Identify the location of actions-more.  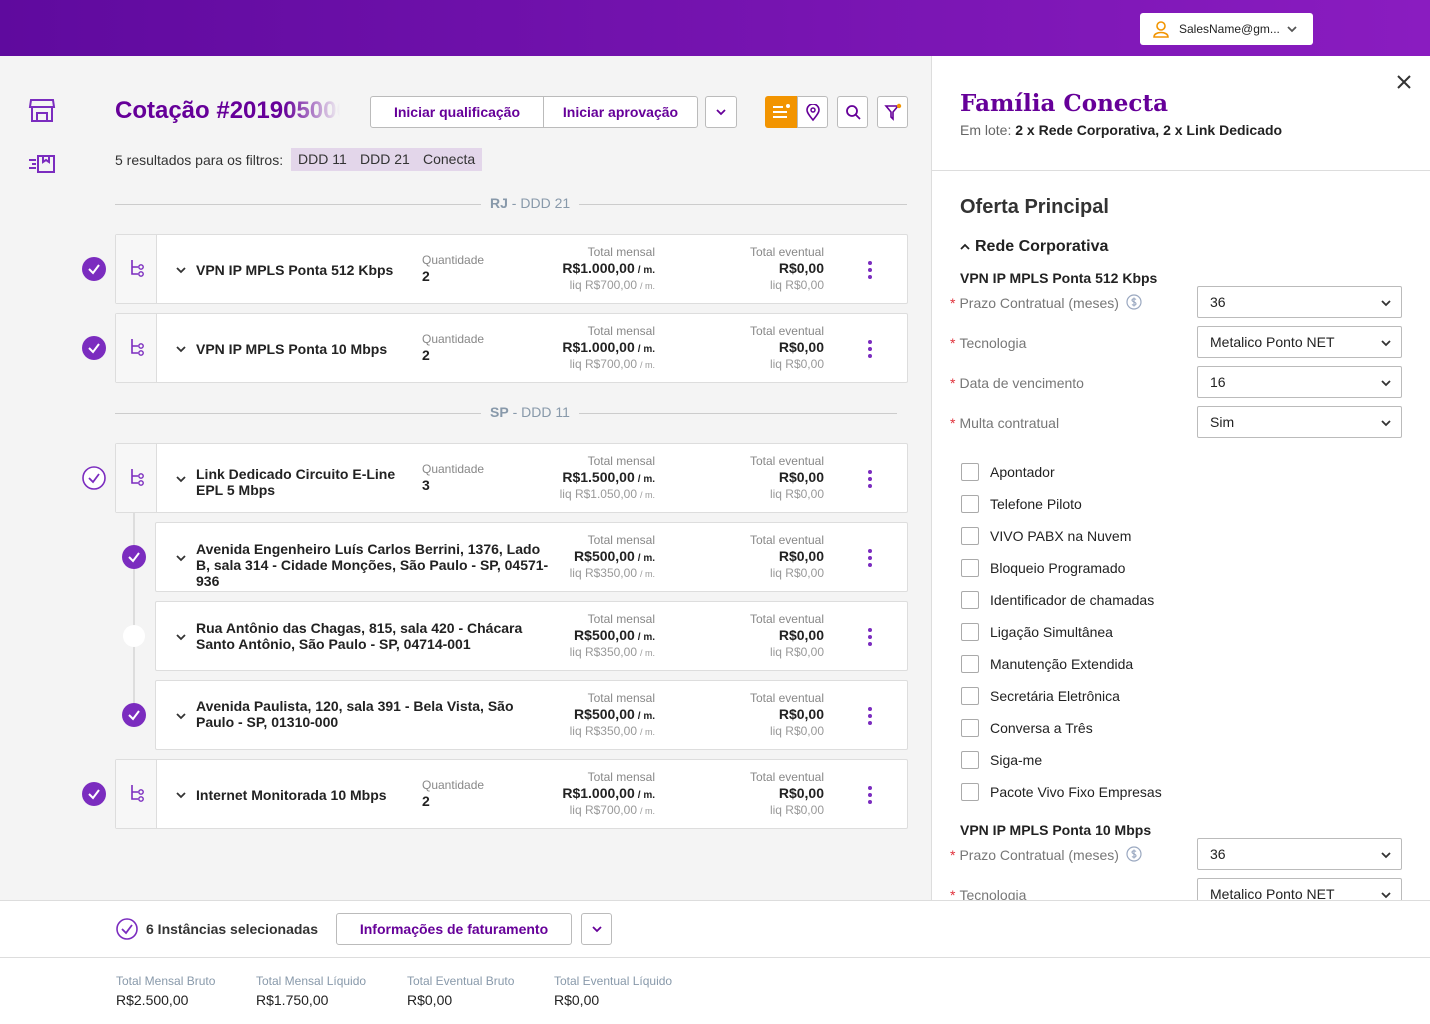
(721, 112).